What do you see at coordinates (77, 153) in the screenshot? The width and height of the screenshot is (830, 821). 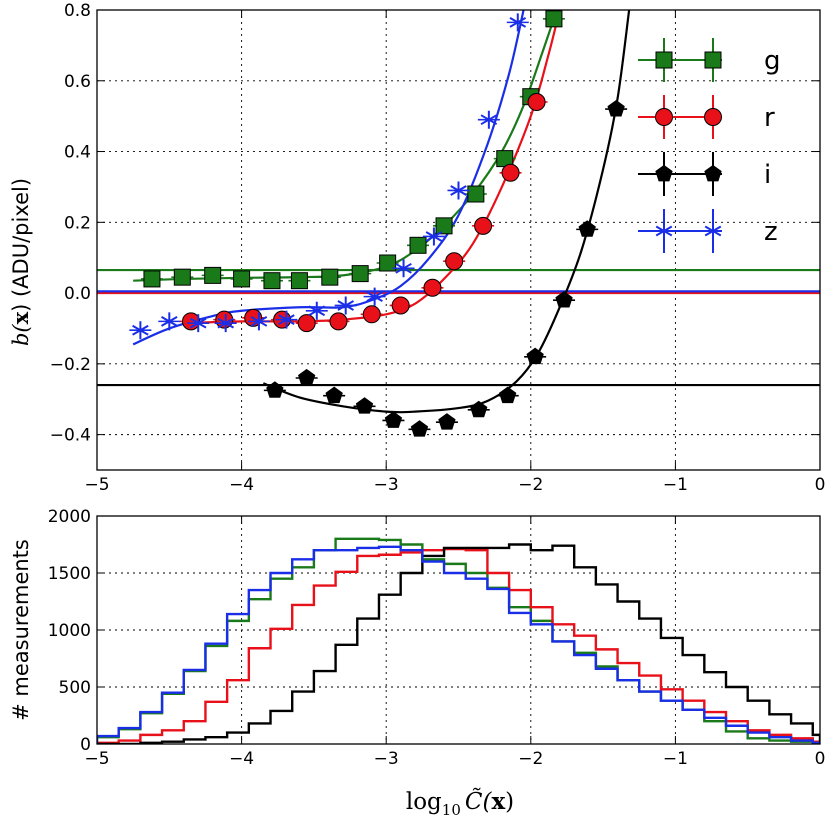 I see `top-ytick-label: 0.4` at bounding box center [77, 153].